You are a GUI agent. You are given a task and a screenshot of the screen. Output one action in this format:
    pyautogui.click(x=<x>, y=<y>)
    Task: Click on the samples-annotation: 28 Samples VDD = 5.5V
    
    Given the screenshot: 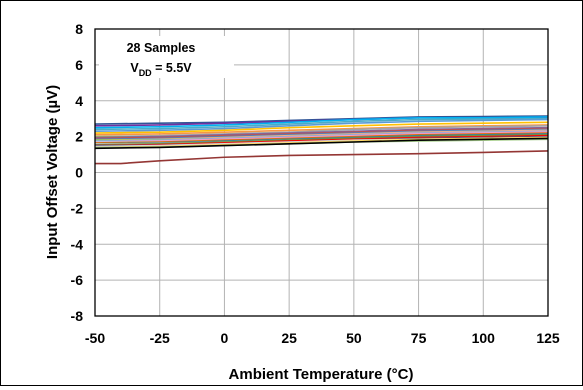 What is the action you would take?
    pyautogui.click(x=166, y=57)
    